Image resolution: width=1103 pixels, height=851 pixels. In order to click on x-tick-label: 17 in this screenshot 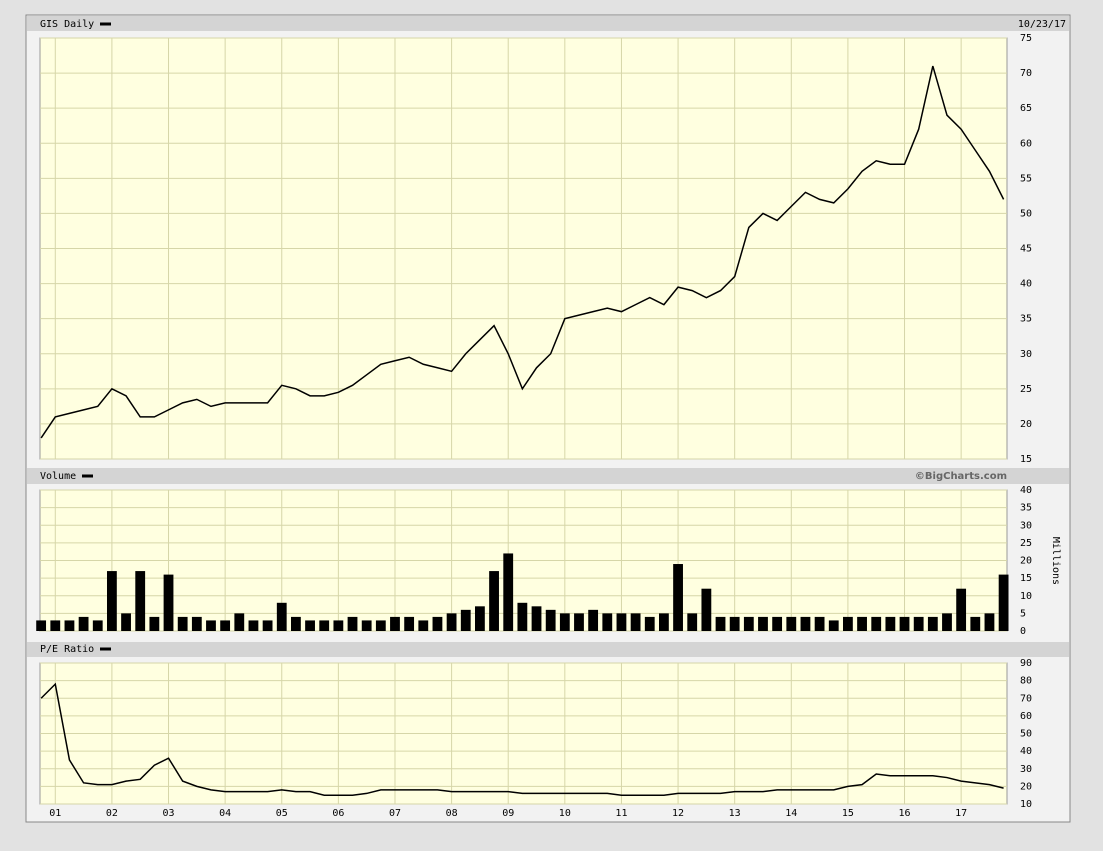, I will do `click(961, 813)`.